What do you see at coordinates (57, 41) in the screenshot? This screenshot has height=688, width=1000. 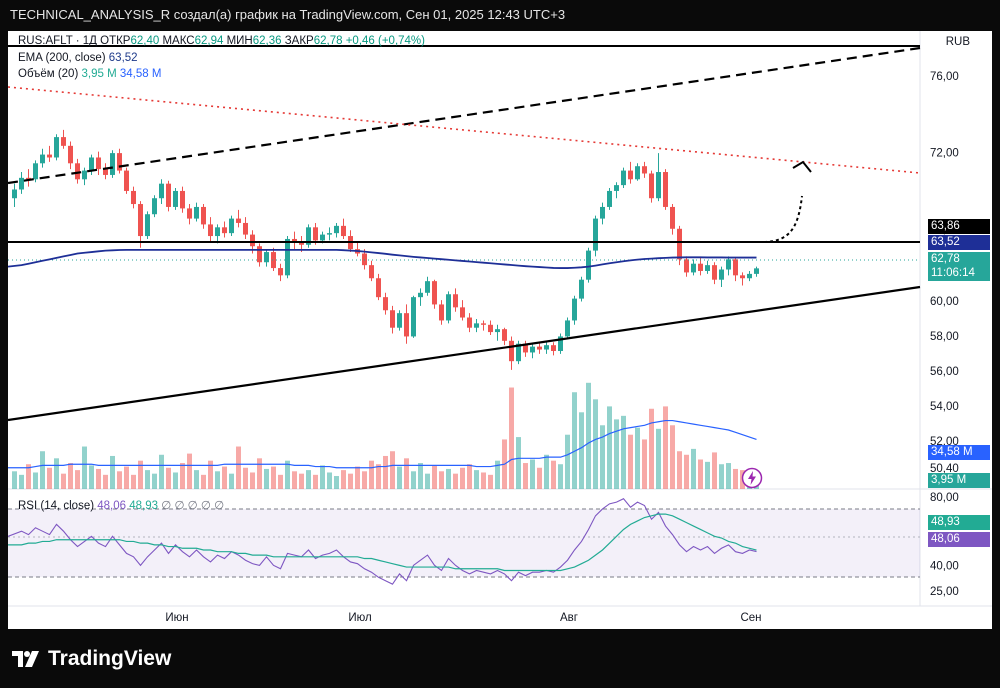 I see `symbol-label: RUS:AFLT · 1Д` at bounding box center [57, 41].